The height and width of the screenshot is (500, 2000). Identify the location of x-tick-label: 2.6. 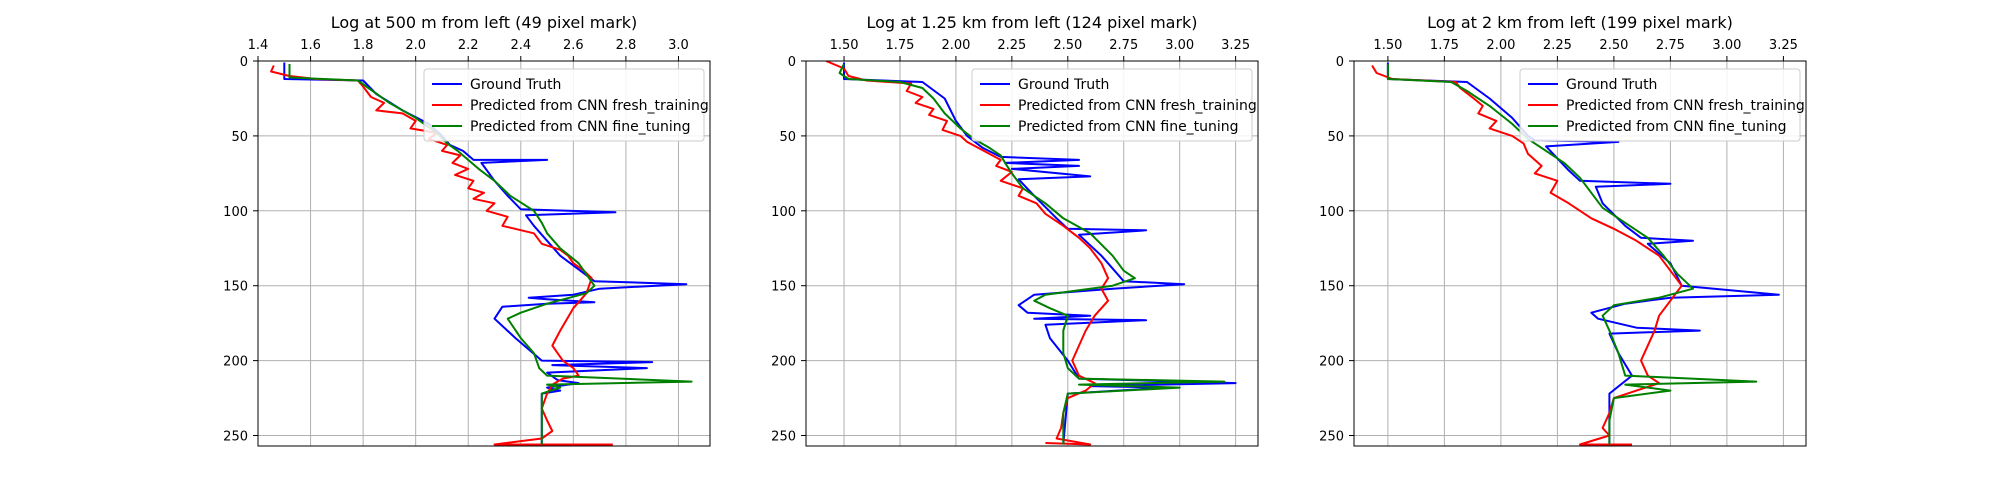
(573, 45).